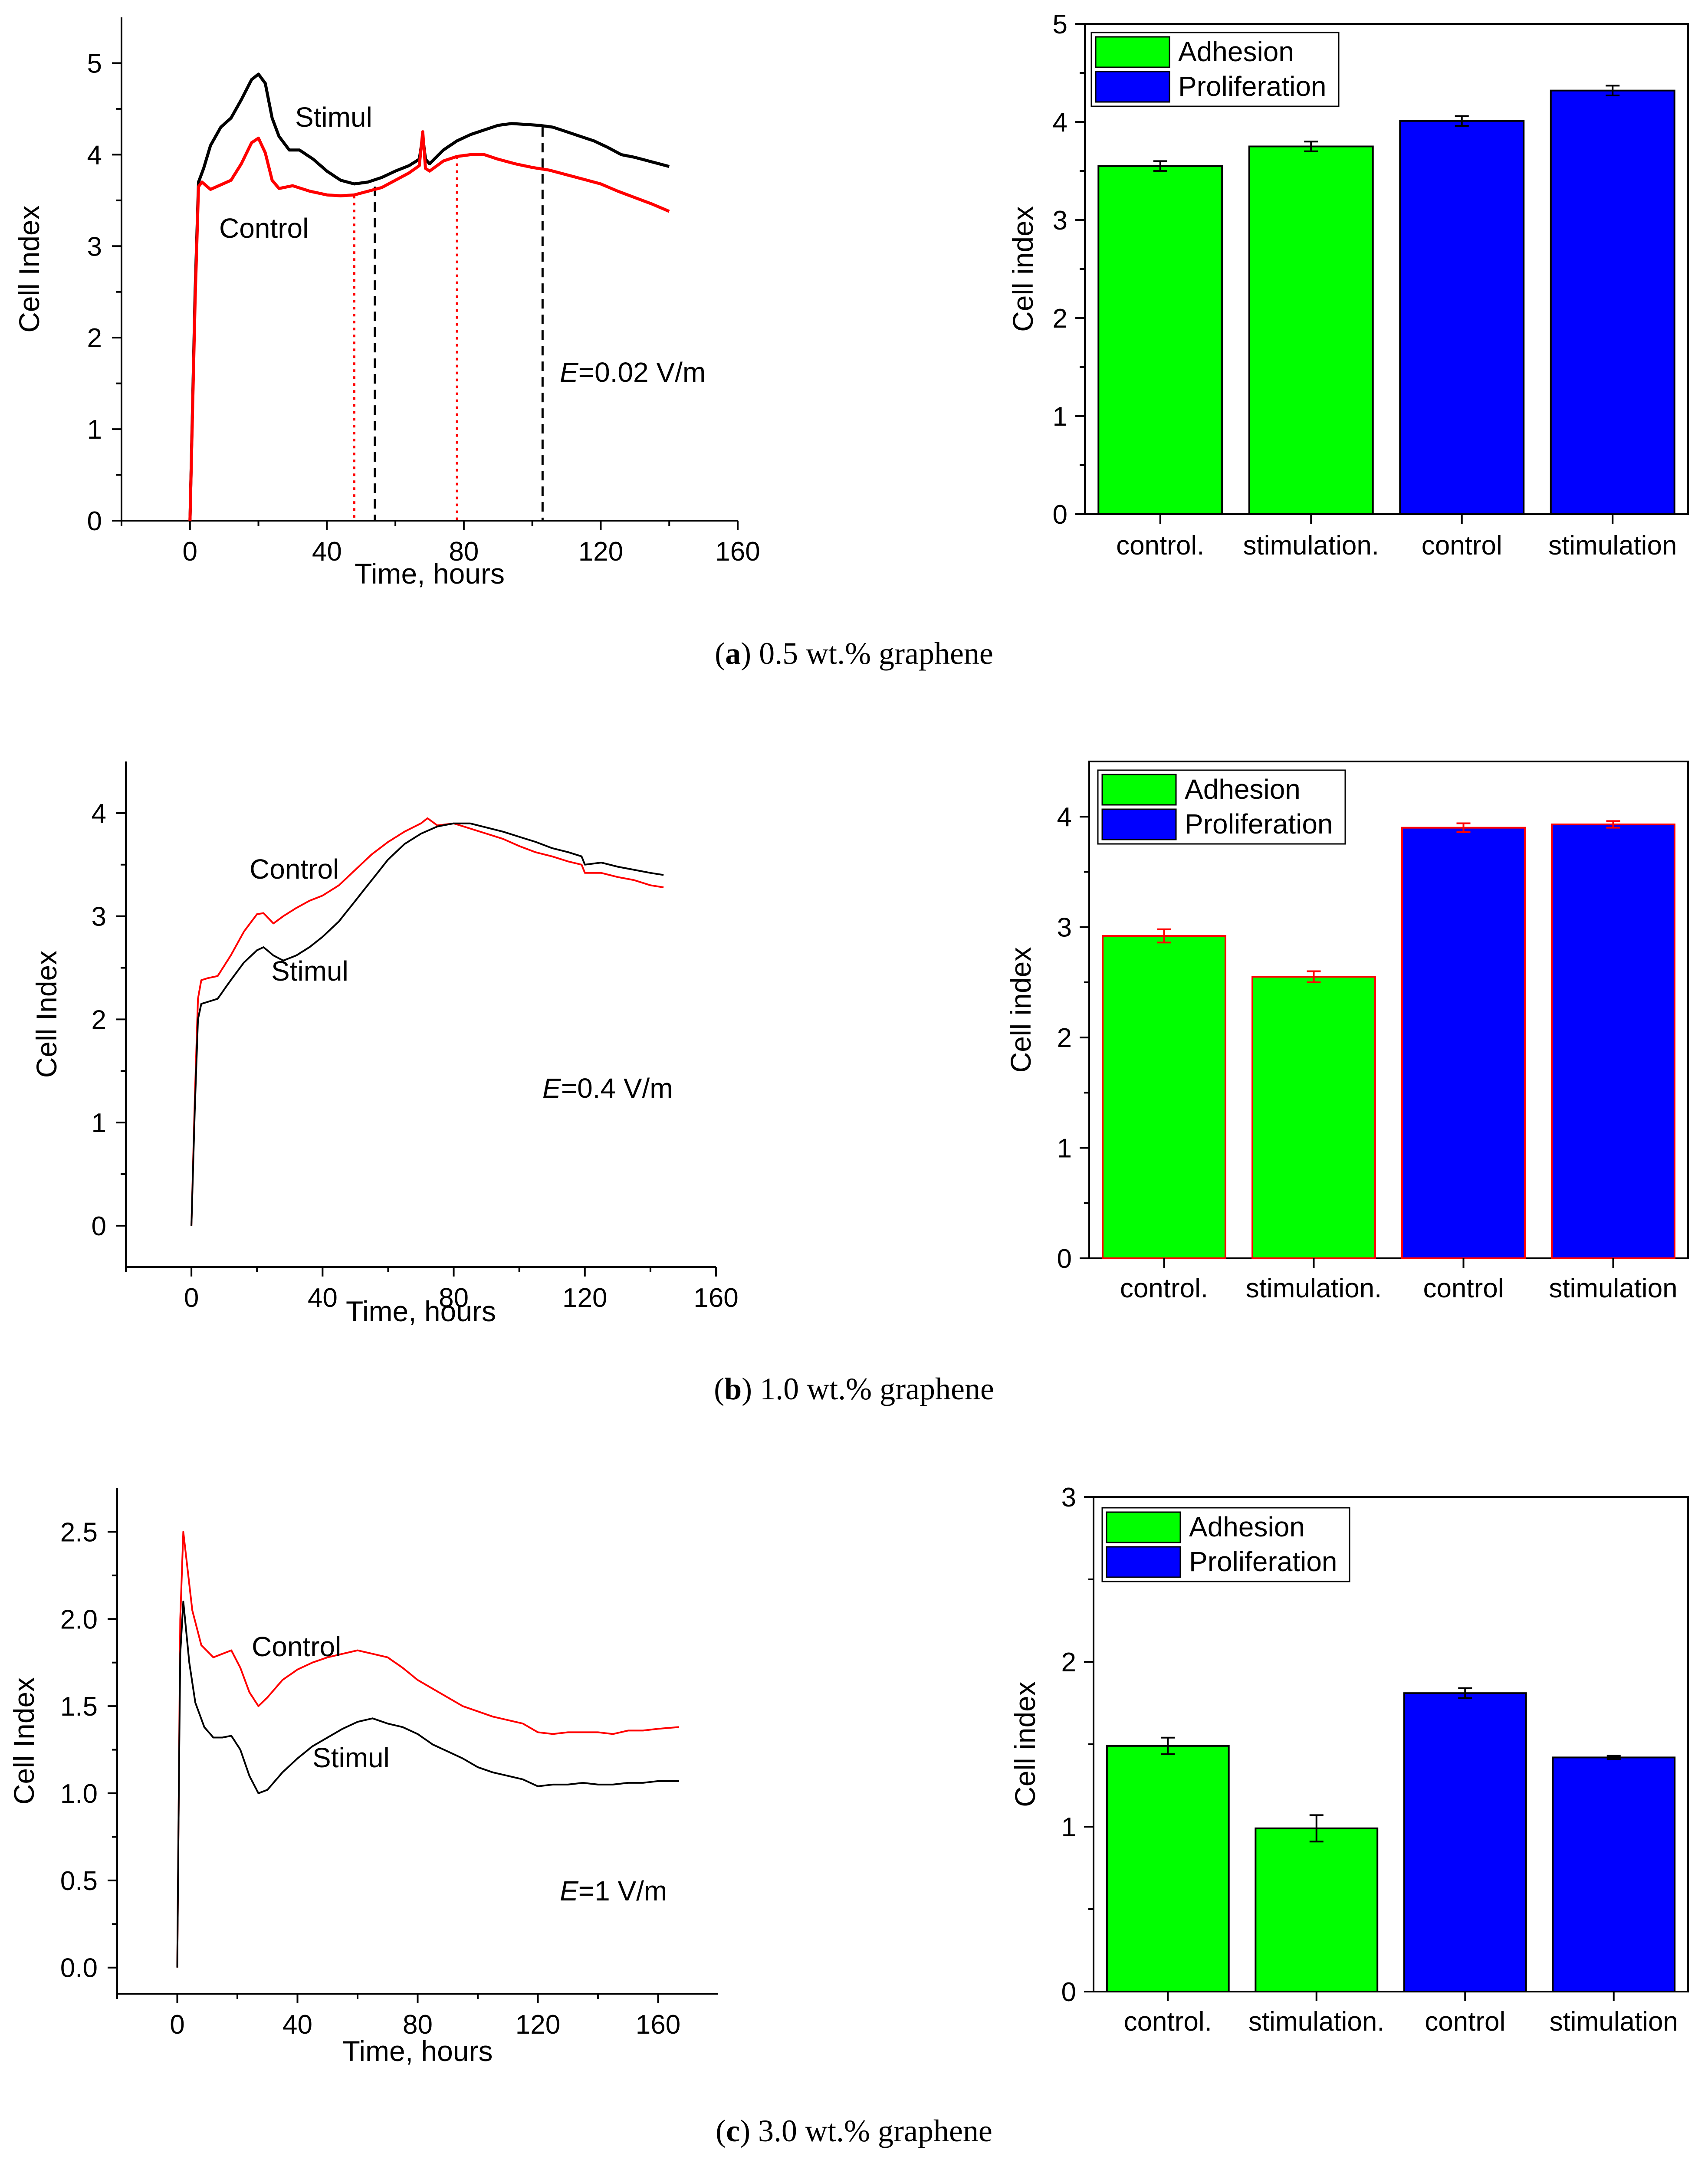 This screenshot has height=2166, width=1708. What do you see at coordinates (642, 373) in the screenshot?
I see `field-value: =0.02 V/m` at bounding box center [642, 373].